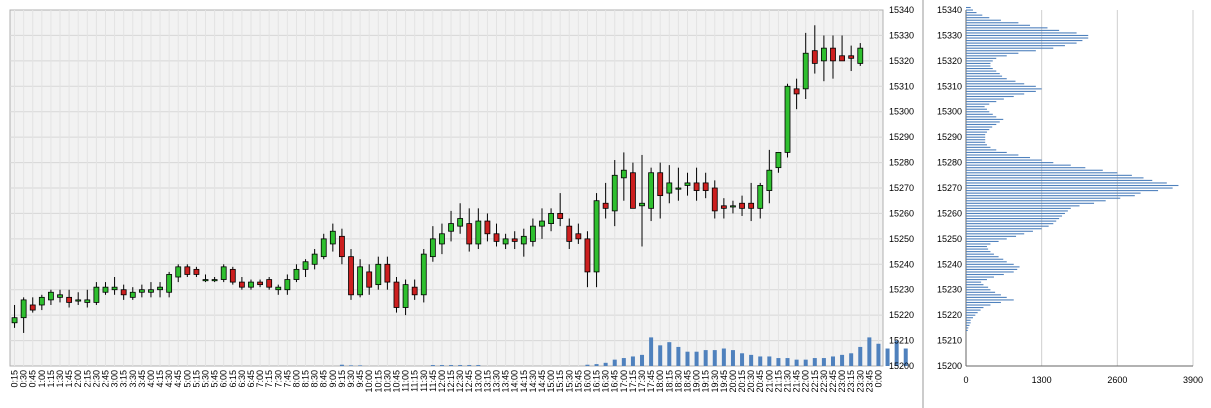 This screenshot has width=1211, height=408. I want to click on x-tick-label: 12:00, so click(442, 381).